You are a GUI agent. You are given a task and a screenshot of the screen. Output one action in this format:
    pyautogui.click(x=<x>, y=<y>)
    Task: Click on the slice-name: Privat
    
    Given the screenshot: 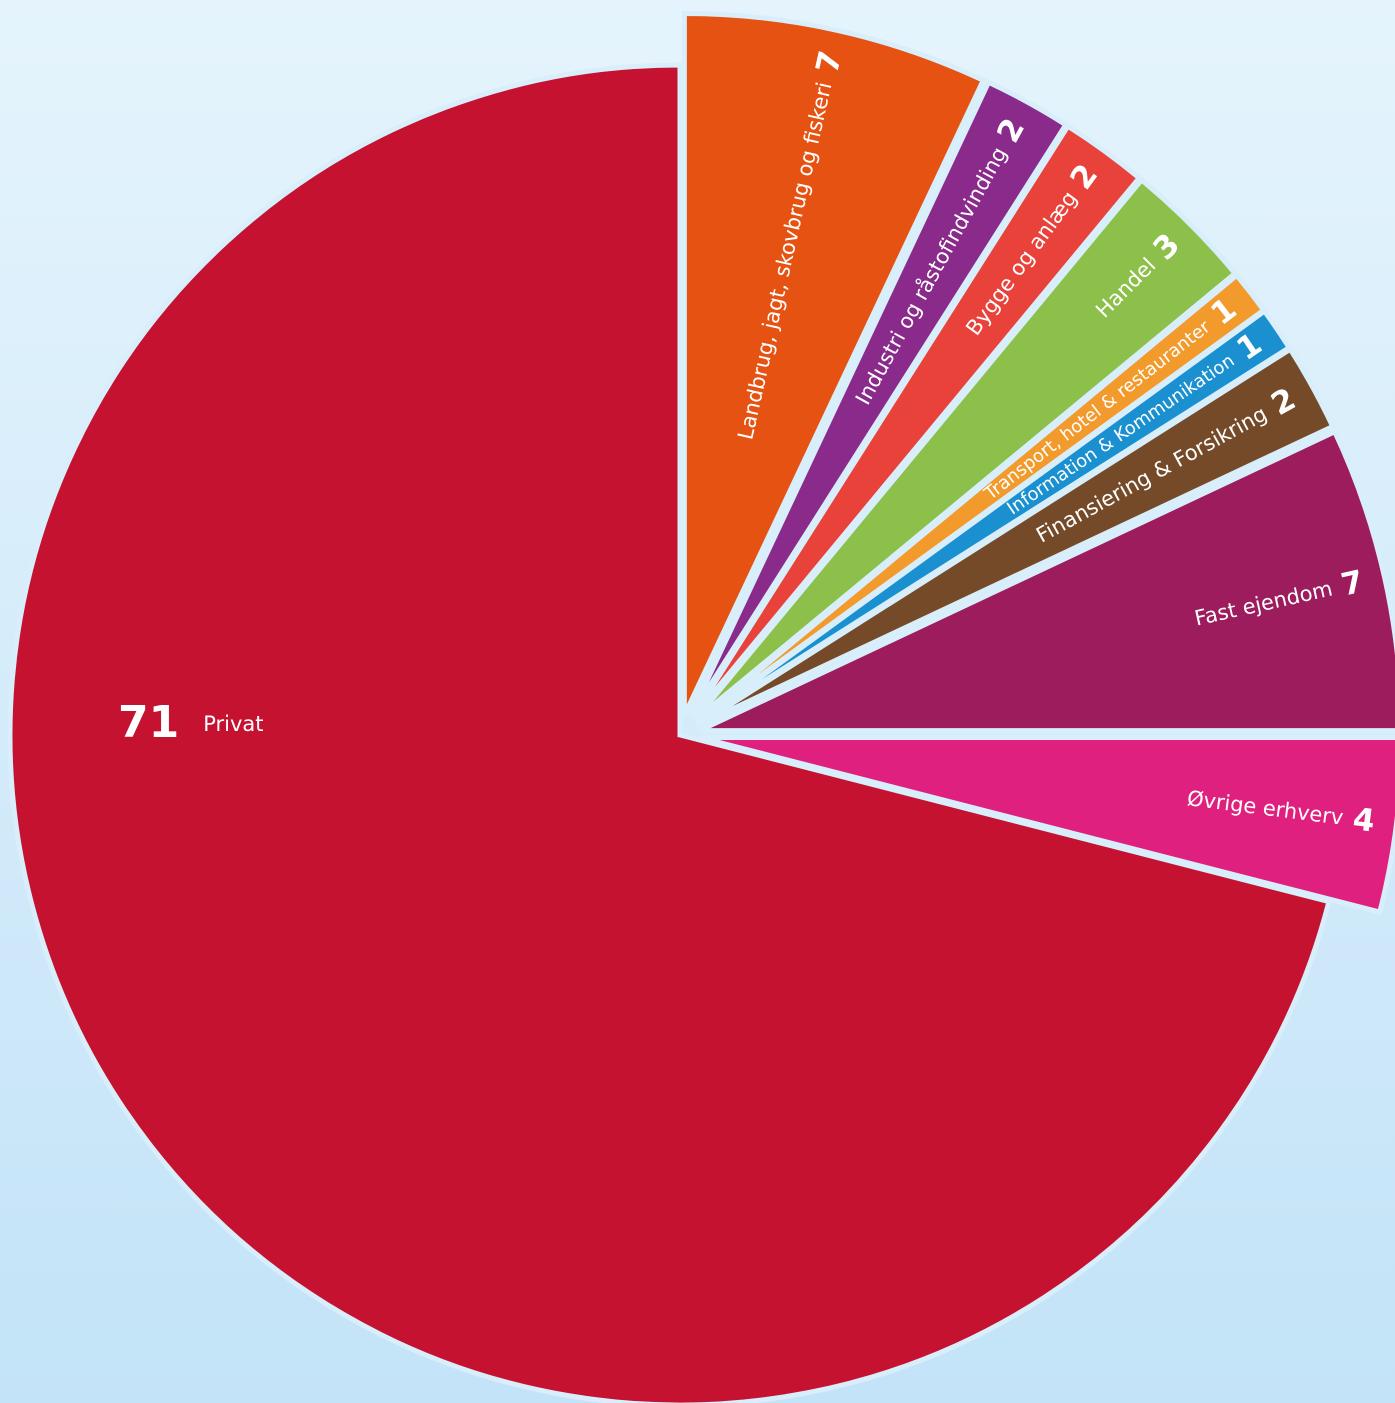 What is the action you would take?
    pyautogui.click(x=233, y=724)
    